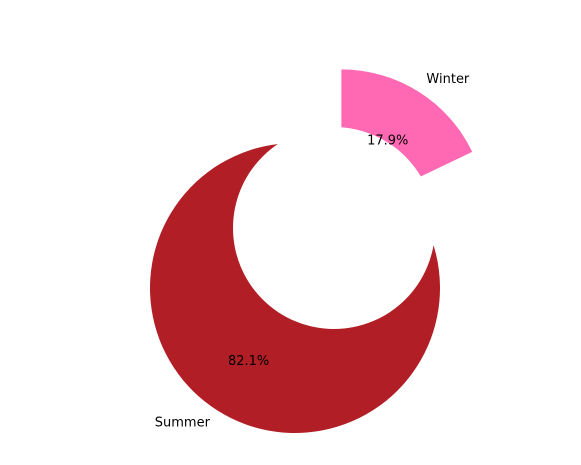  What do you see at coordinates (448, 79) in the screenshot?
I see `slice-label-winter: Winter` at bounding box center [448, 79].